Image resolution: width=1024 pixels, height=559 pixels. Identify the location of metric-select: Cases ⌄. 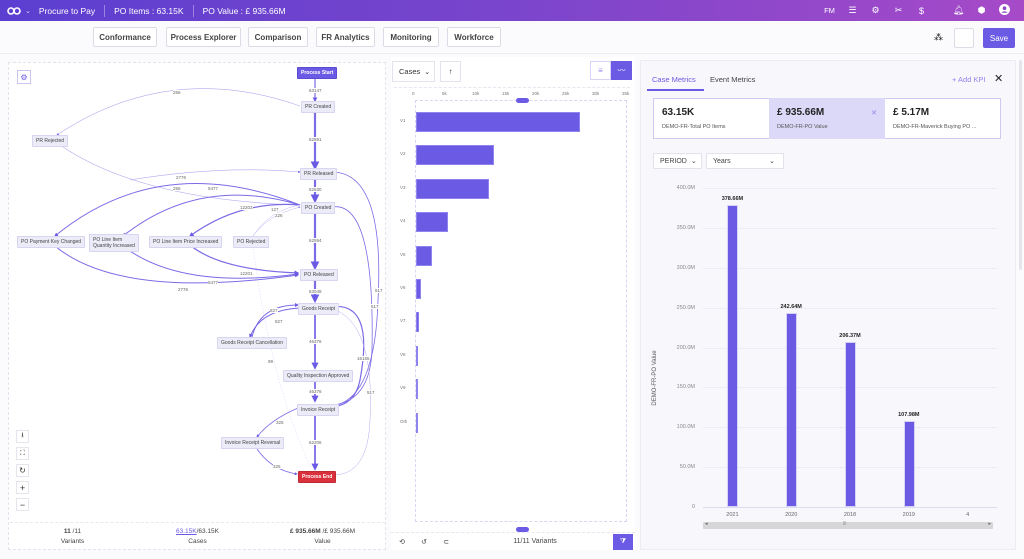
(413, 71).